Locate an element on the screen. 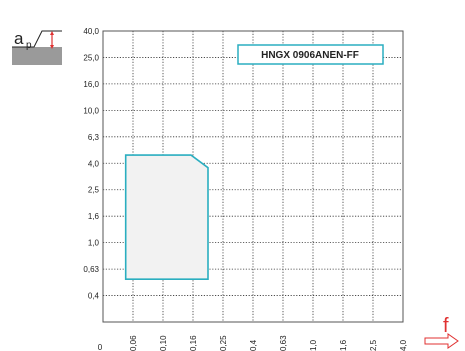  application-region is located at coordinates (166, 217).